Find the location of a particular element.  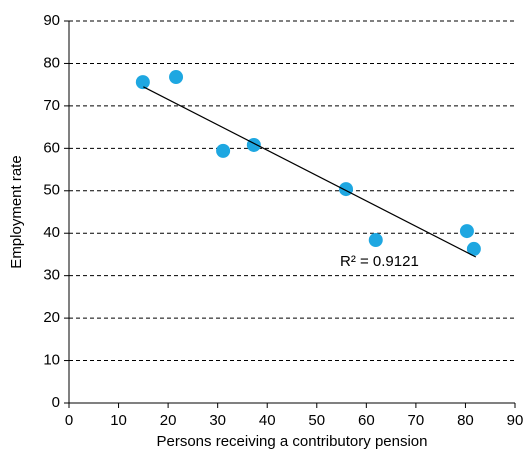

y-tick-label: 20 is located at coordinates (51, 317).